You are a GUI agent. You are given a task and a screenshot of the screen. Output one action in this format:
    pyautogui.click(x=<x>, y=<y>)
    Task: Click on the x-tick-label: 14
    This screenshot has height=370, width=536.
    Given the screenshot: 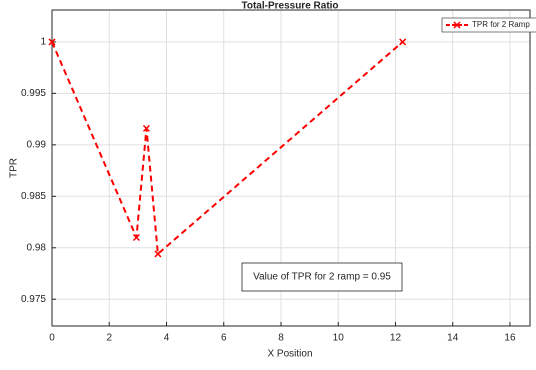 What is the action you would take?
    pyautogui.click(x=453, y=338)
    